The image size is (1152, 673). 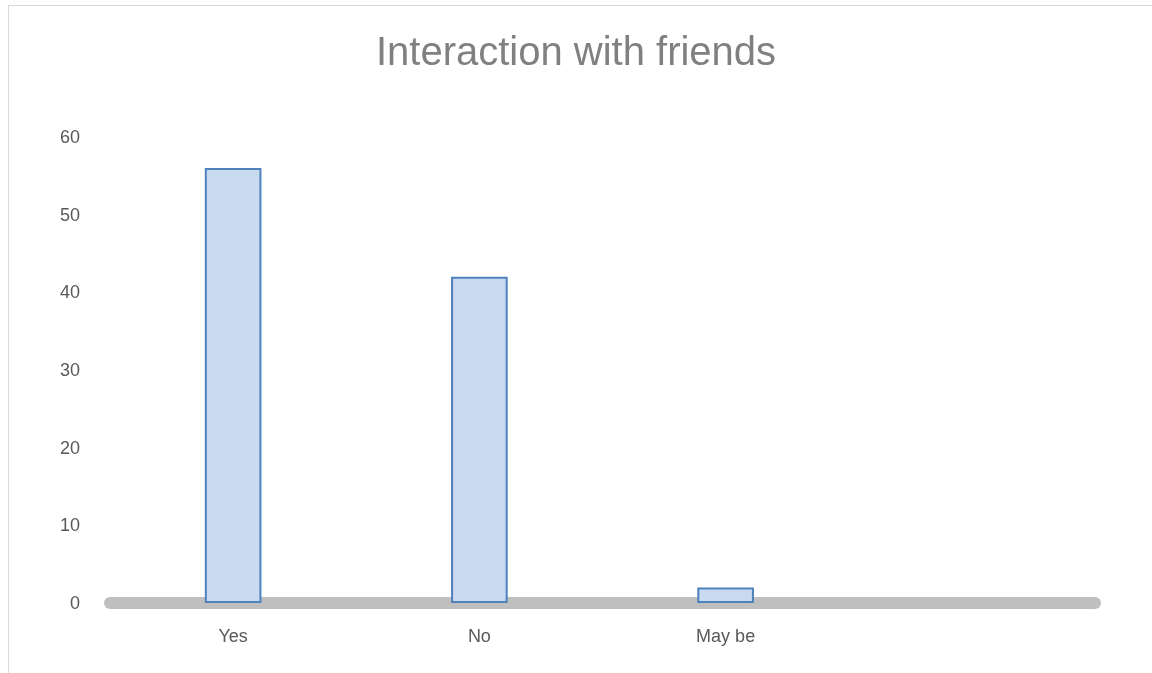 I want to click on chart-title: Interaction with friends, so click(x=576, y=51).